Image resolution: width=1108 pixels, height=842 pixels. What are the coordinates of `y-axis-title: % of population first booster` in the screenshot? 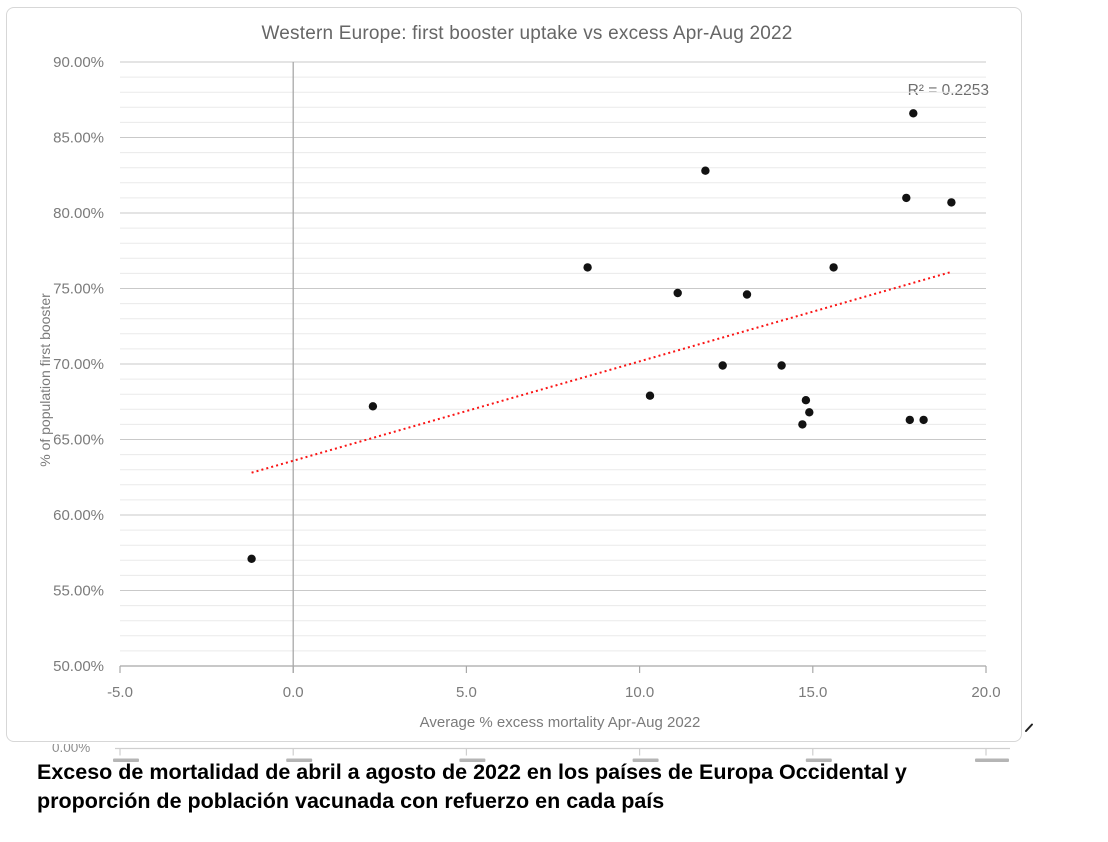 It's located at (45, 380).